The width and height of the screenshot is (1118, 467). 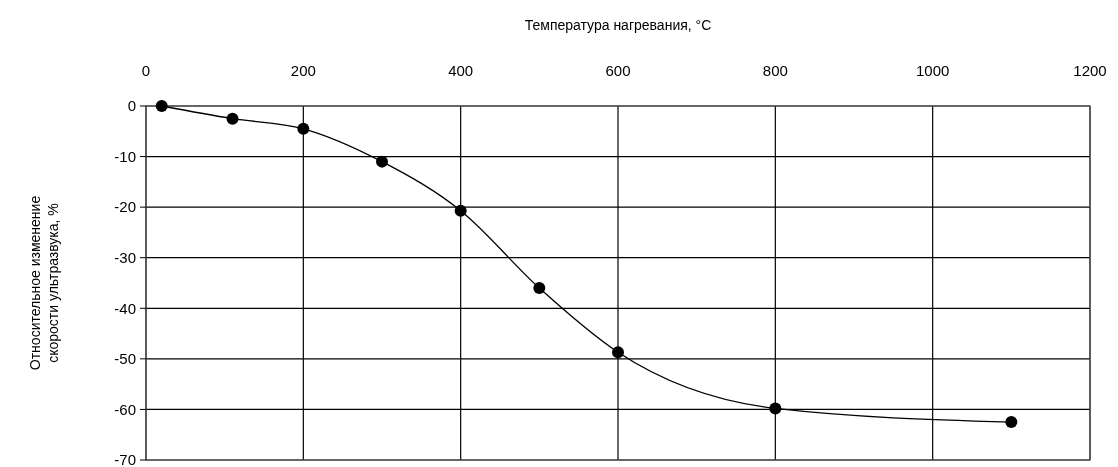 What do you see at coordinates (125, 257) in the screenshot?
I see `y-tick-label: -30` at bounding box center [125, 257].